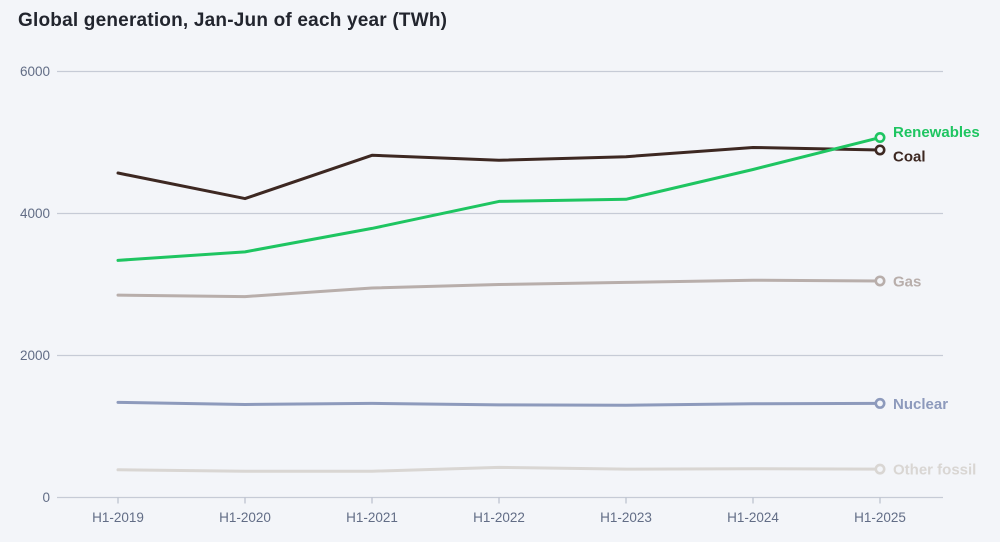 Image resolution: width=1000 pixels, height=542 pixels. I want to click on x-axis-tick-label: H1-2023, so click(626, 517).